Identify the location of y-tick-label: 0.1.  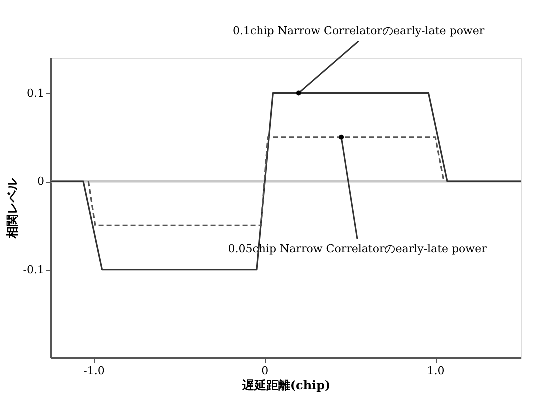
(35, 93).